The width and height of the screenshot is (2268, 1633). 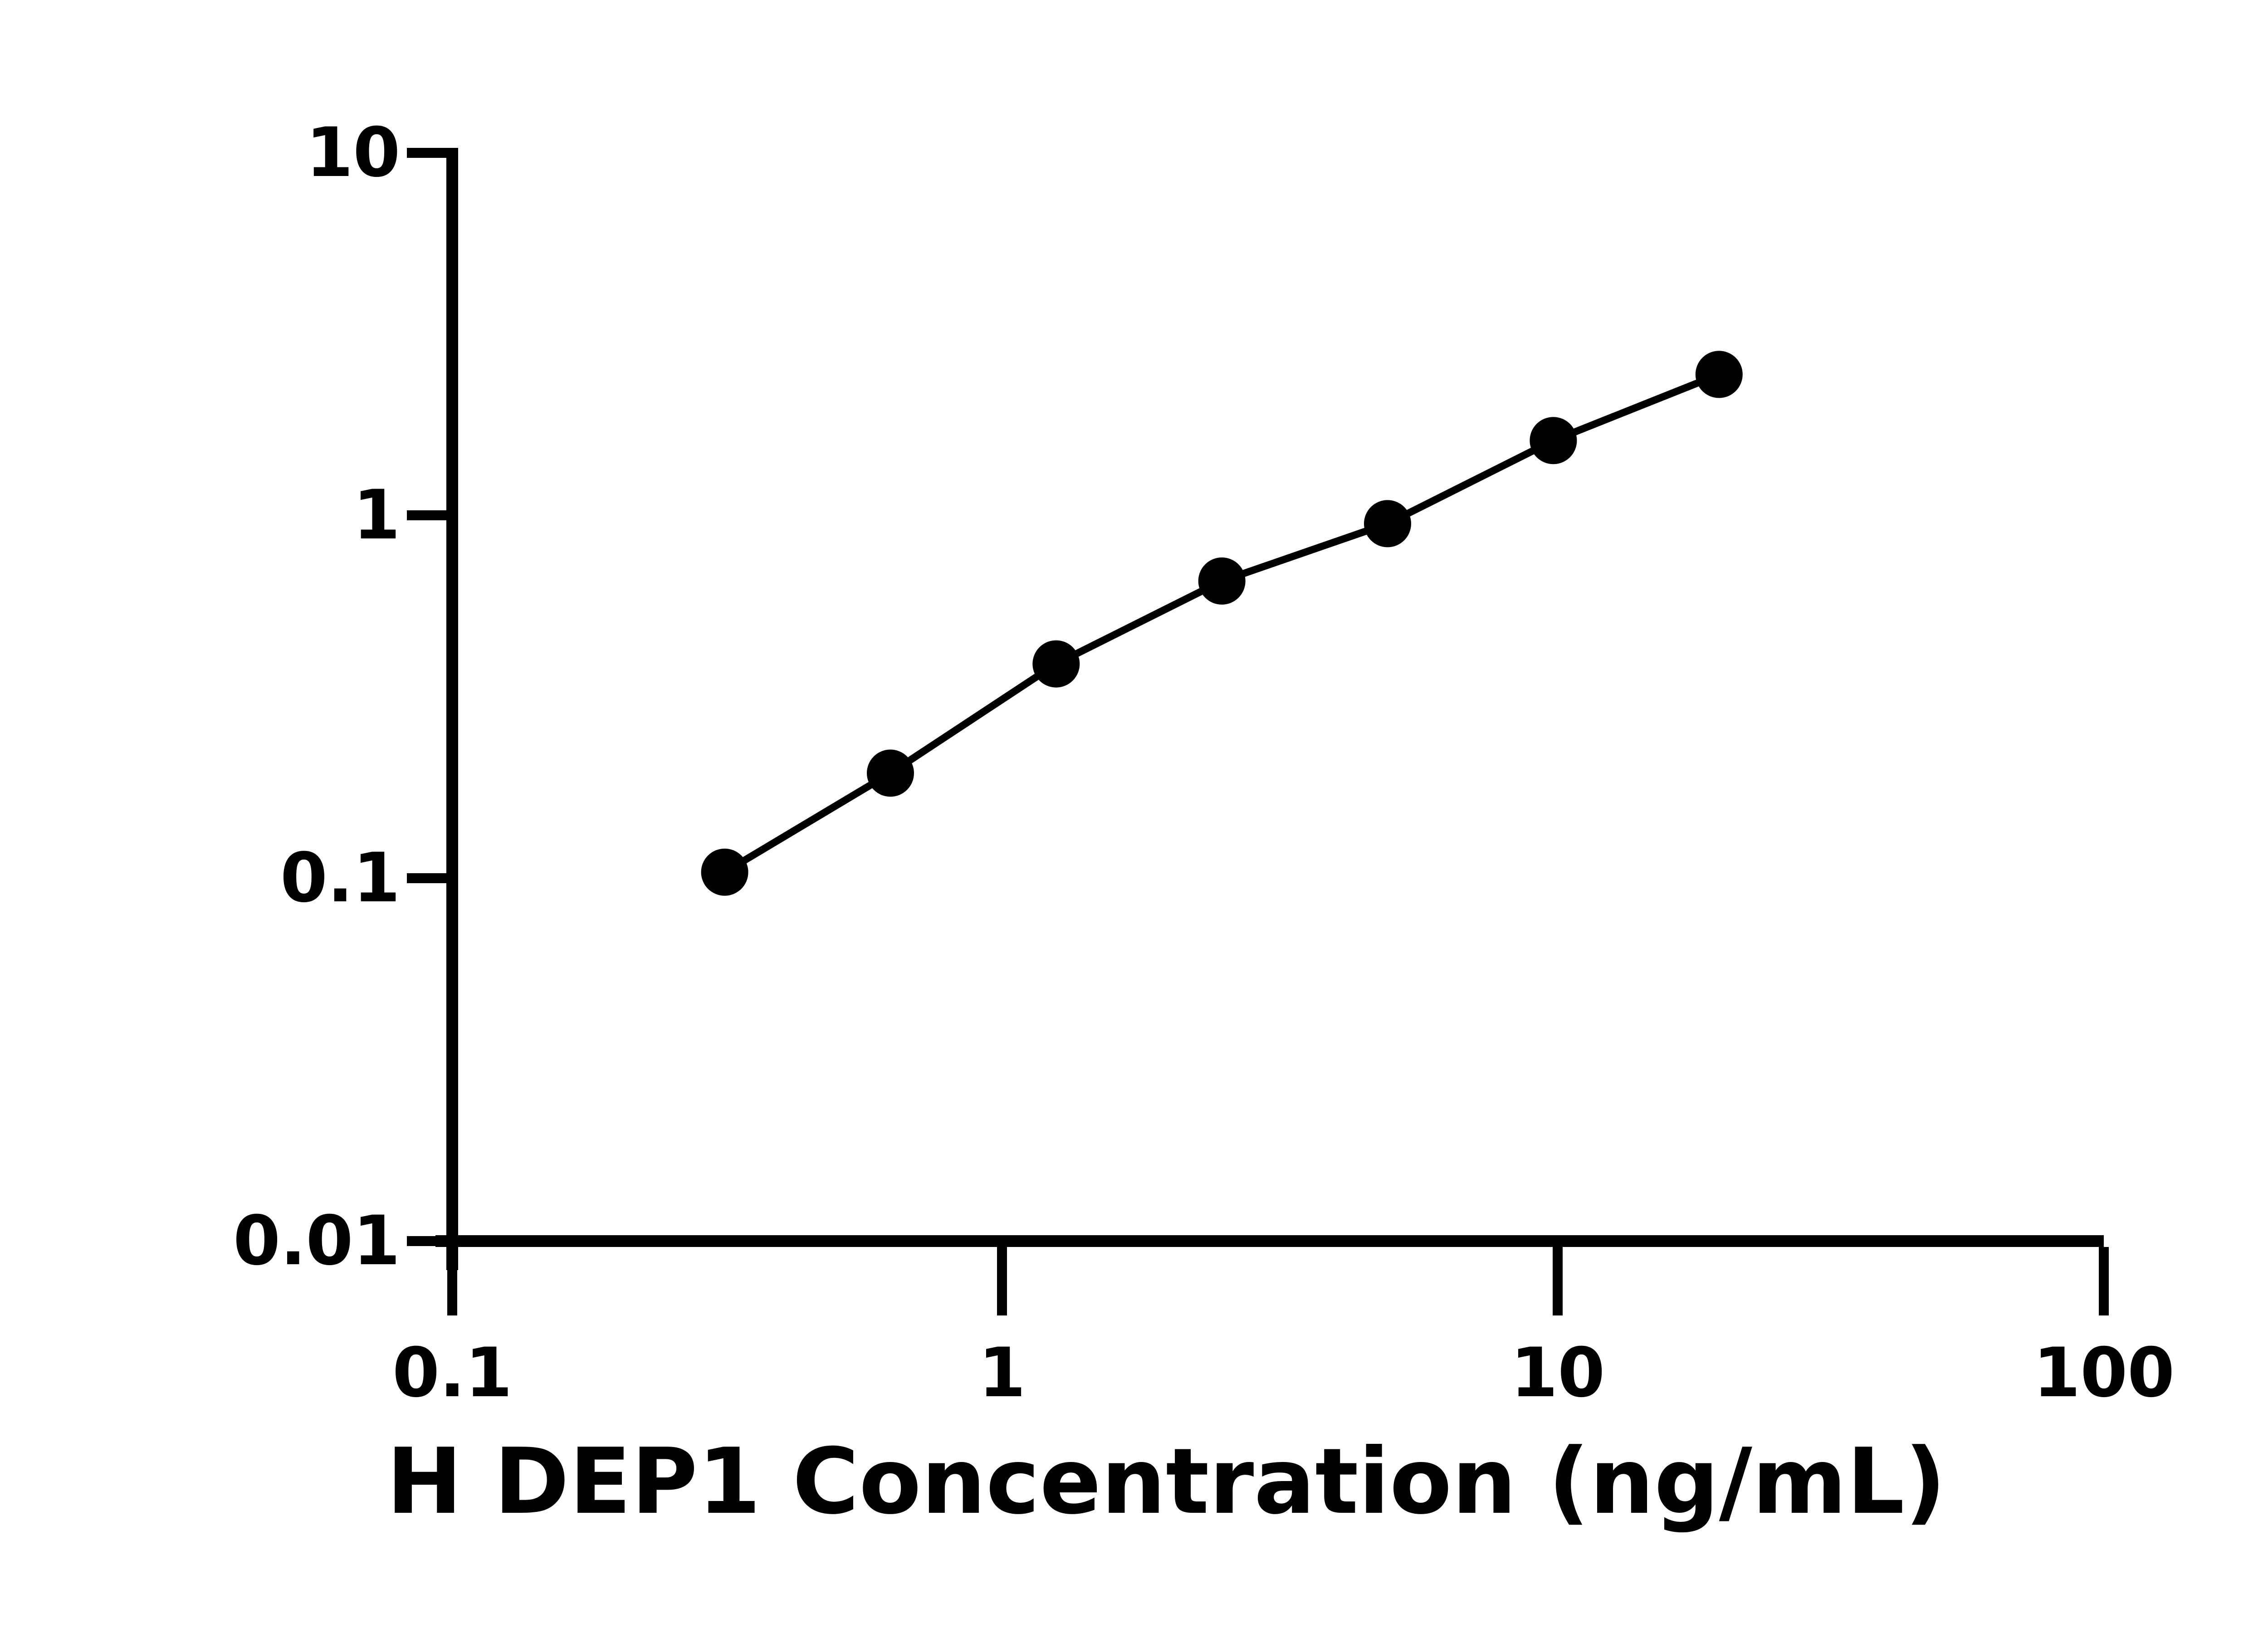 I want to click on y-tick-label-1: 1, so click(x=377, y=515).